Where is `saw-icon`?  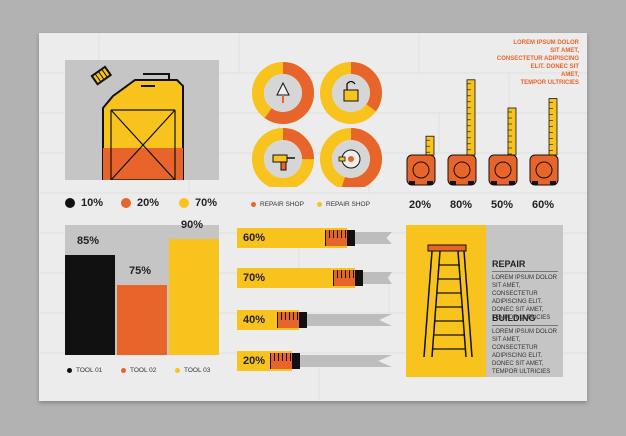
saw-icon is located at coordinates (349, 159).